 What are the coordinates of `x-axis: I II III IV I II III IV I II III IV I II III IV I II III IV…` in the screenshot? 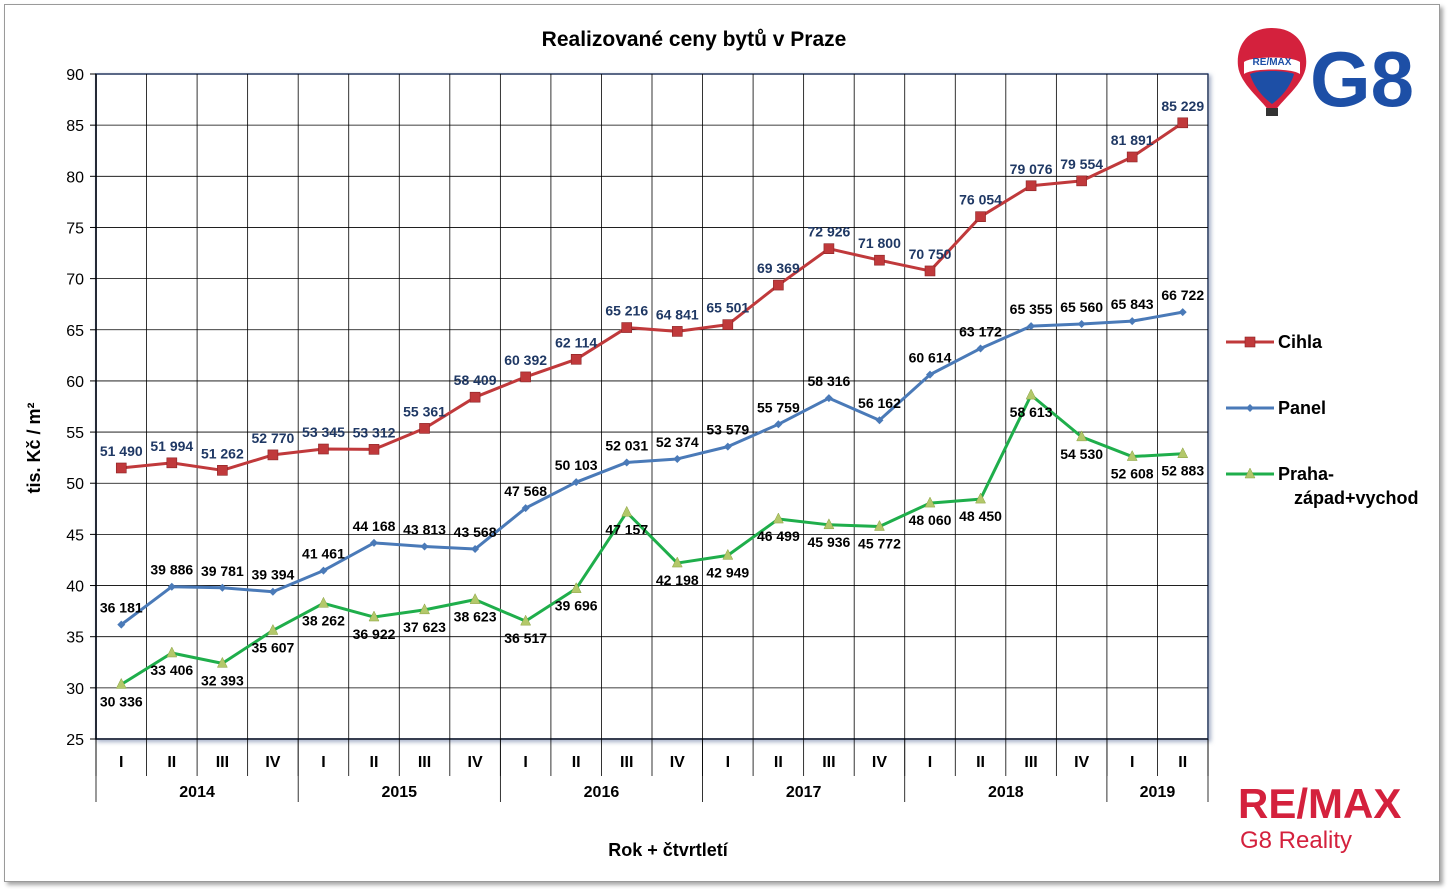 It's located at (652, 770).